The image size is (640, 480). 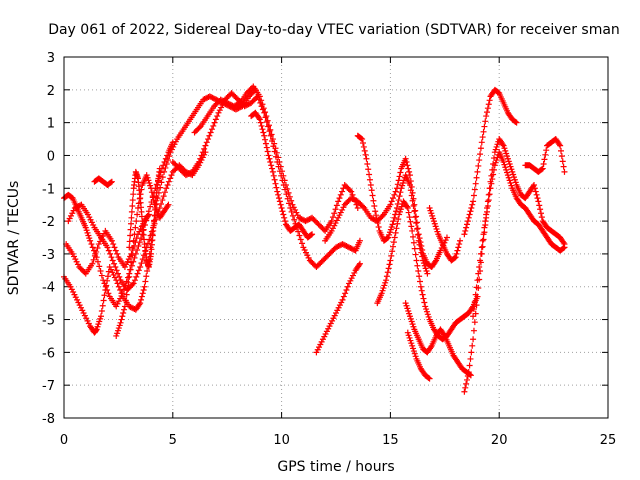 I want to click on x-tick-label: 10, so click(x=281, y=440).